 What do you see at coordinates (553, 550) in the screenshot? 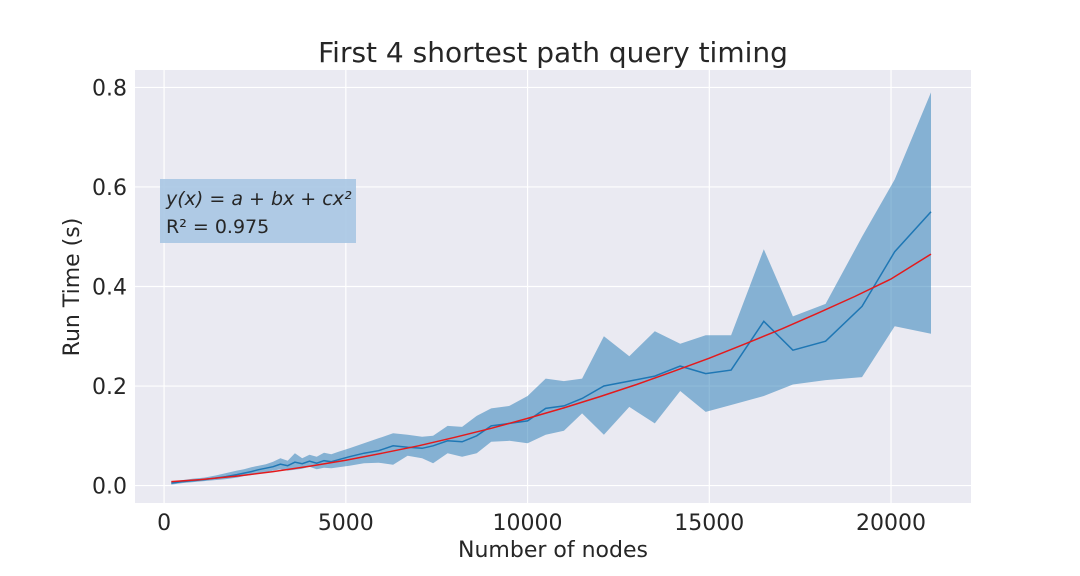
I see `x-axis-label: Number of nodes` at bounding box center [553, 550].